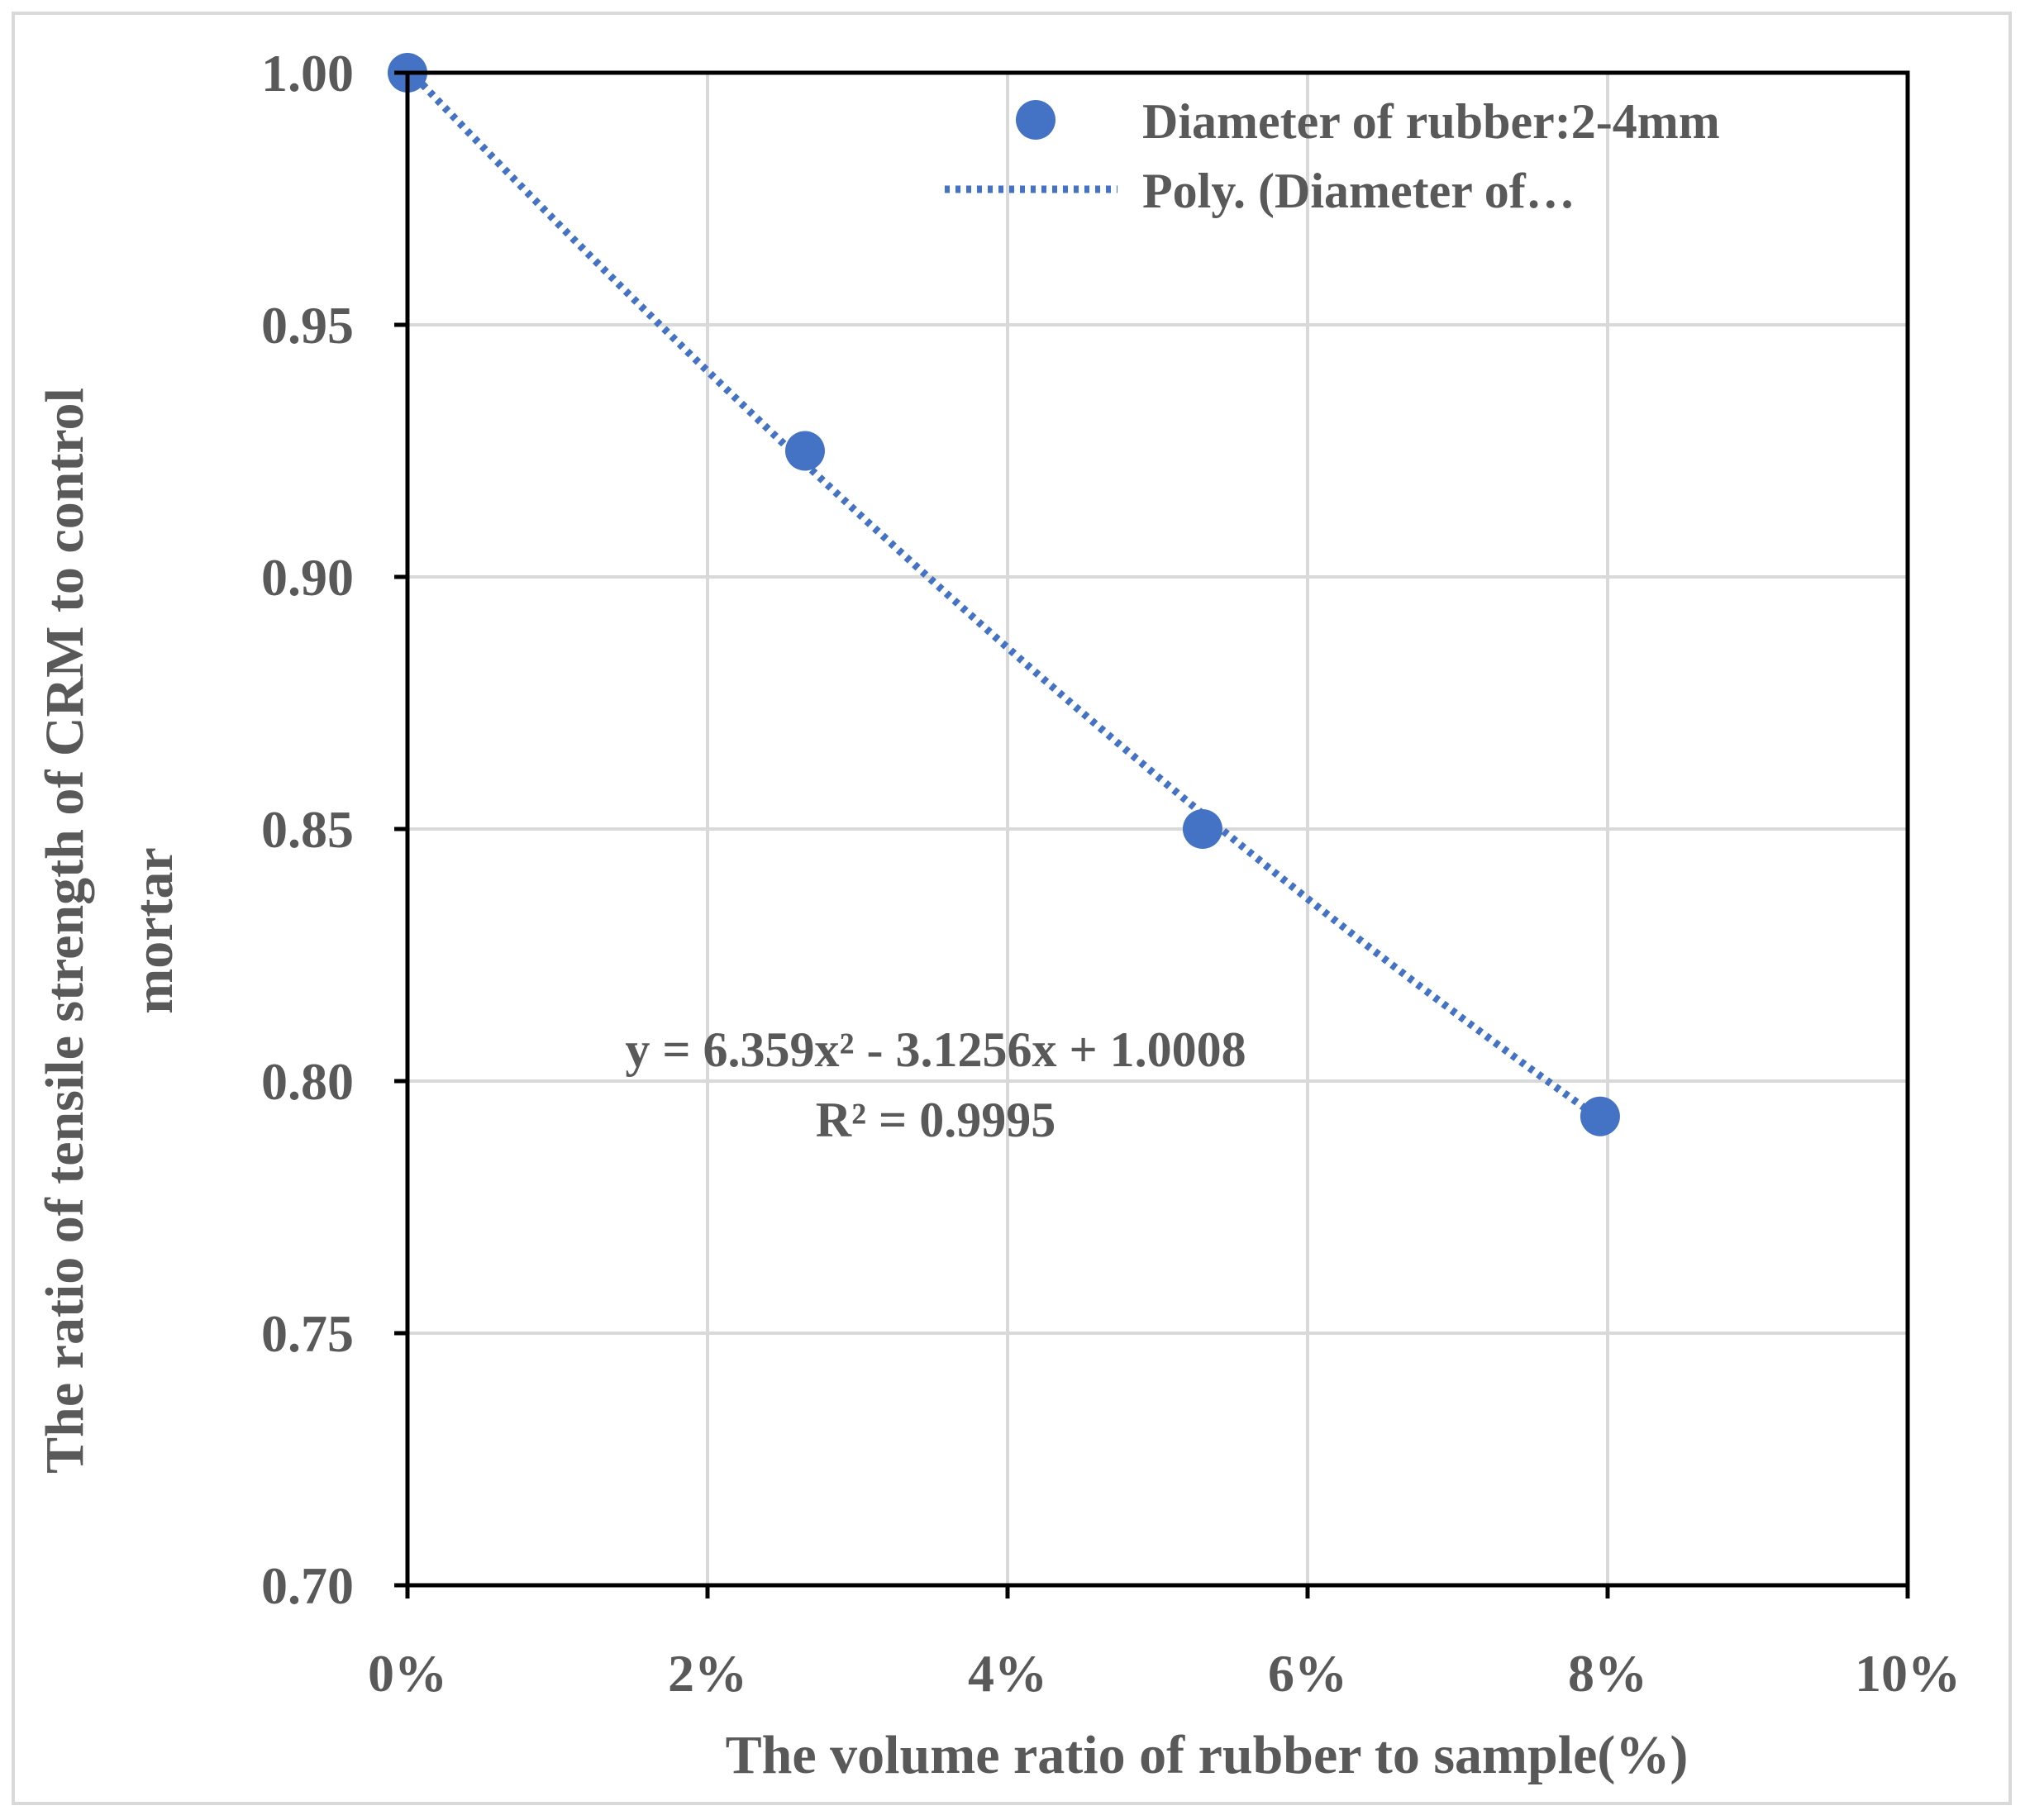 This screenshot has width=2030, height=1820. I want to click on x-tick-labels: 0% 2% 4% 6% 8% 10%, so click(1164, 1673).